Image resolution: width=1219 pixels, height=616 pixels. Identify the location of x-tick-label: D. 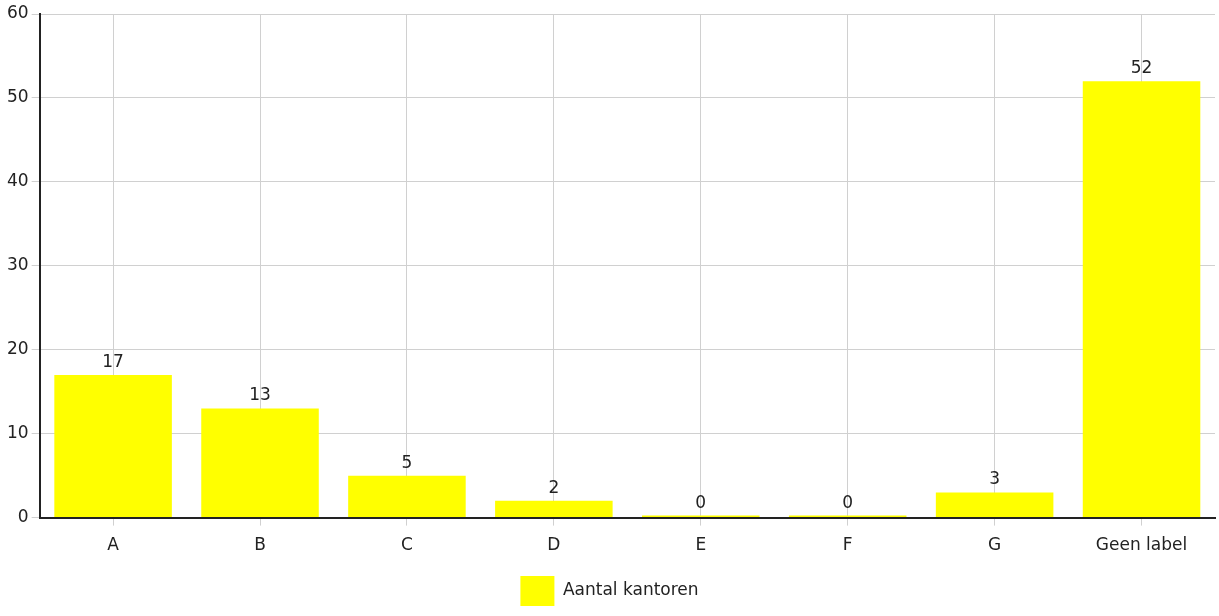
(554, 544).